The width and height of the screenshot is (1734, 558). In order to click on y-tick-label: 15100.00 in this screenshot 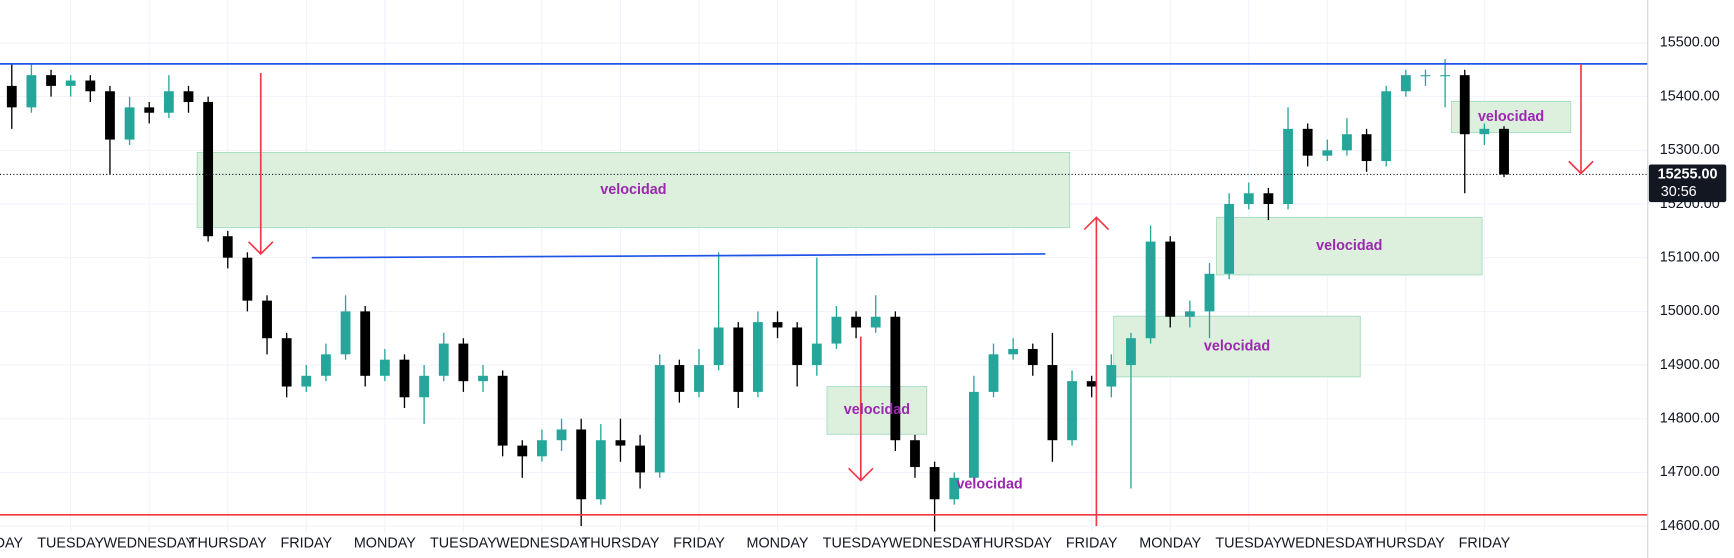, I will do `click(1690, 257)`.